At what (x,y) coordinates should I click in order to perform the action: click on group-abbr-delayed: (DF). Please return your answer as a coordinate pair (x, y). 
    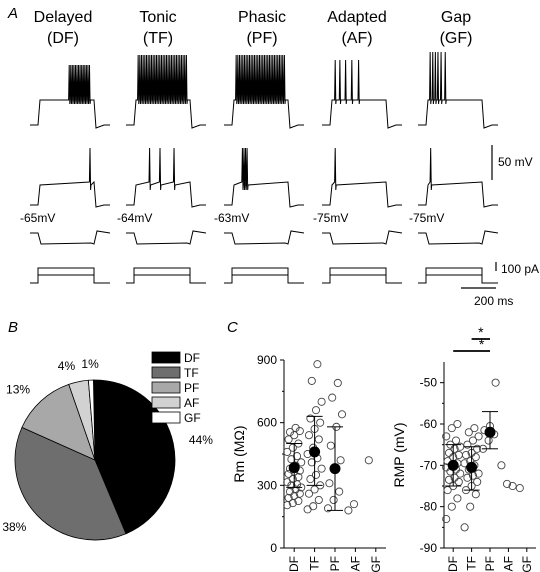
    Looking at the image, I should click on (63, 38).